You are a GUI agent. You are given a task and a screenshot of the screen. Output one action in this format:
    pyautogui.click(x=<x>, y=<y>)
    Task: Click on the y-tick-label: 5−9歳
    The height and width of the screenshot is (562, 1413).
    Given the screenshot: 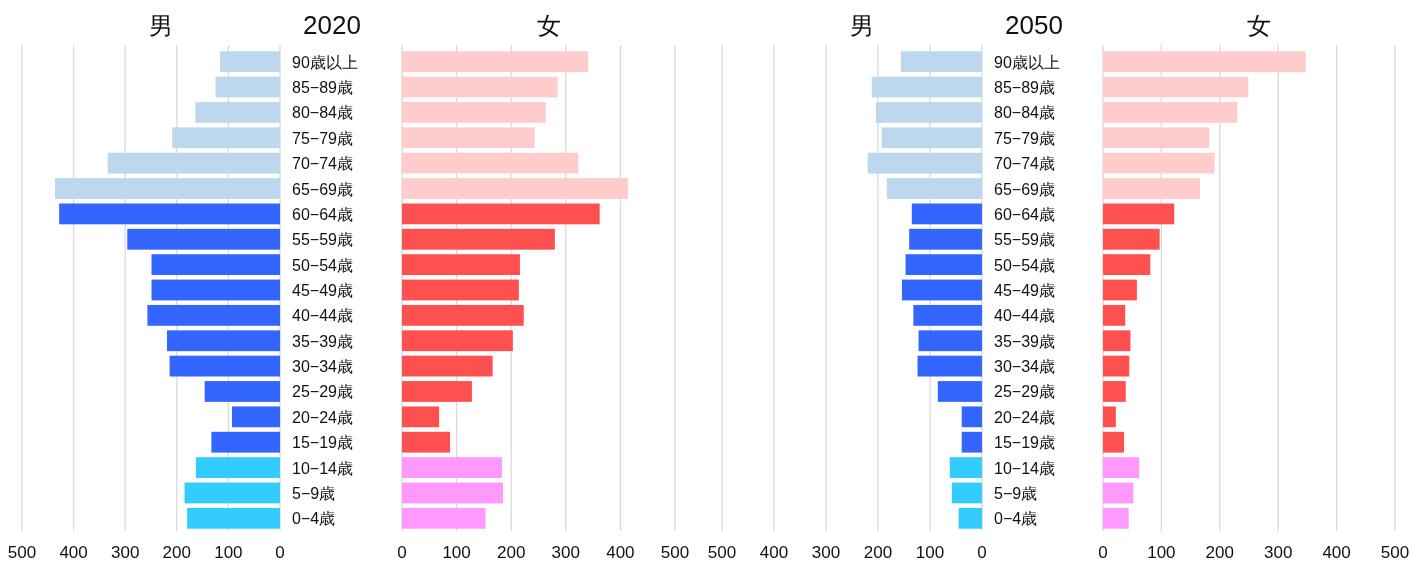 What is the action you would take?
    pyautogui.click(x=314, y=493)
    